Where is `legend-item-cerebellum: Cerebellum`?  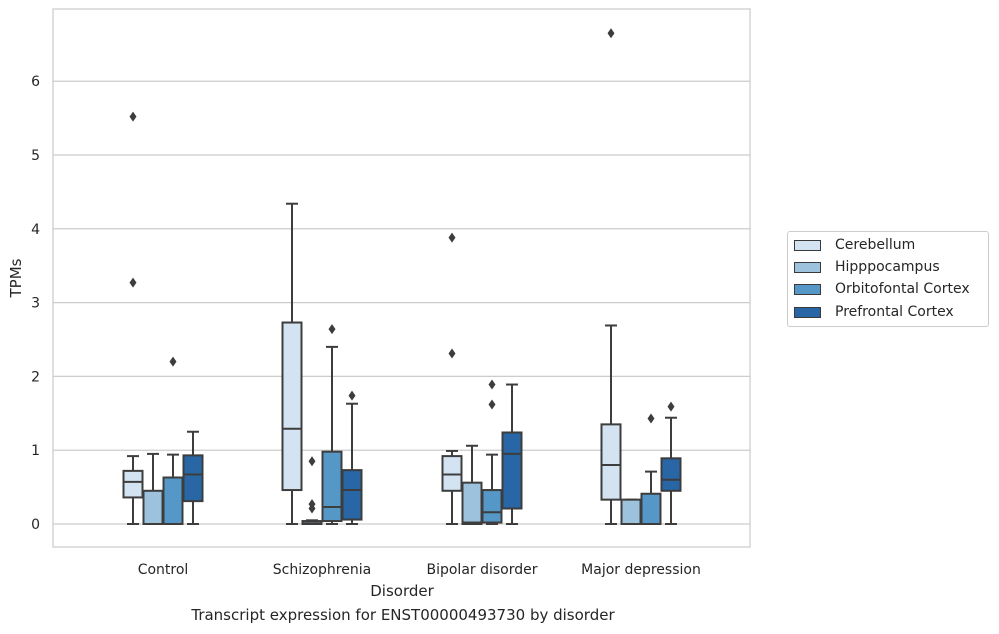
legend-item-cerebellum: Cerebellum is located at coordinates (854, 245).